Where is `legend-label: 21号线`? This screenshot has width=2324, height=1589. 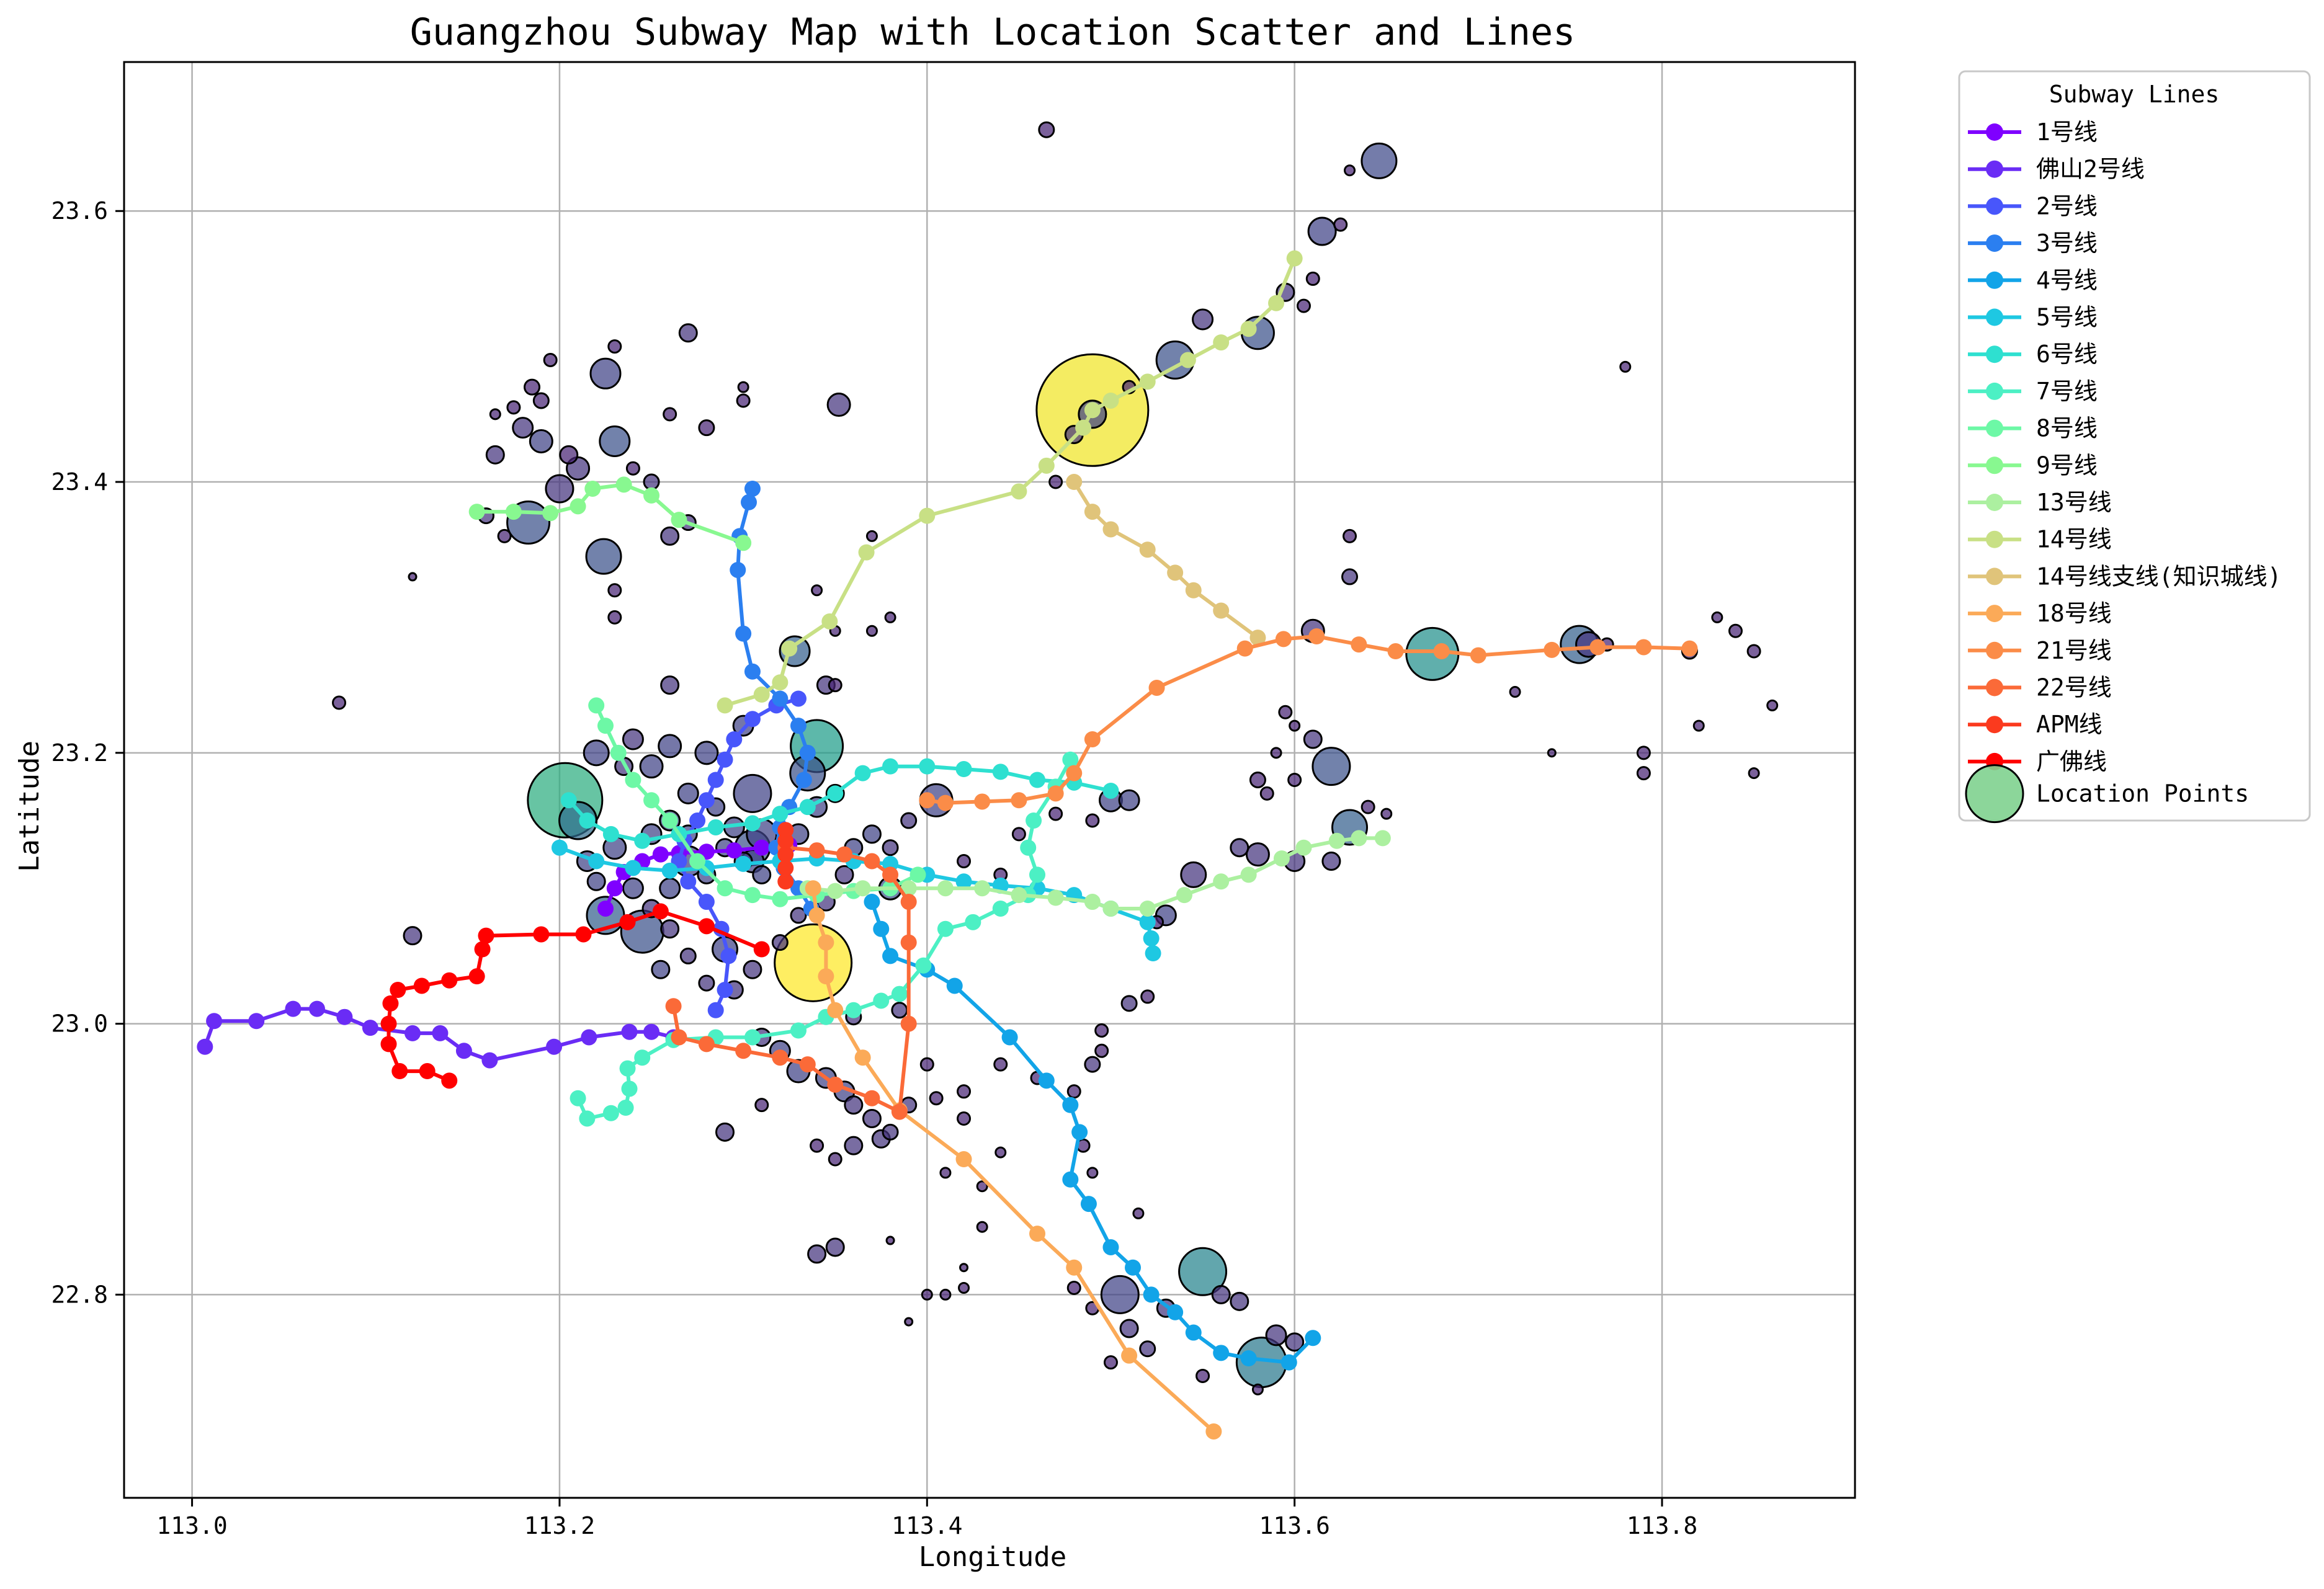 legend-label: 21号线 is located at coordinates (2074, 651).